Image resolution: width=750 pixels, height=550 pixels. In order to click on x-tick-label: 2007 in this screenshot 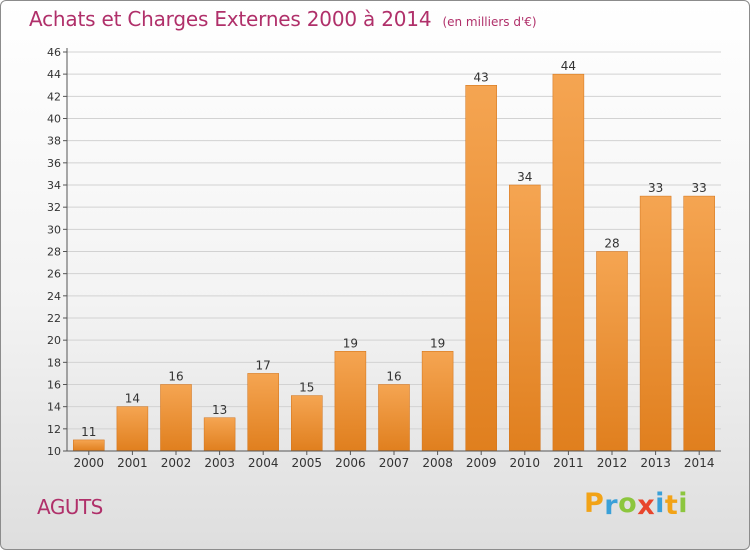, I will do `click(394, 463)`.